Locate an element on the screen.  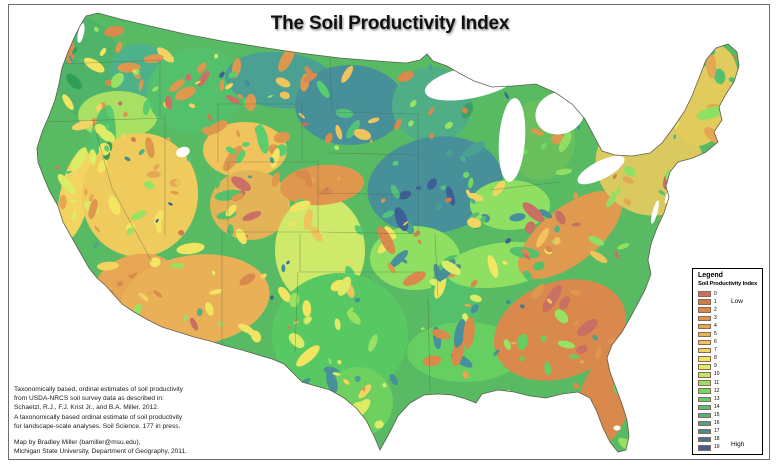
legend-row: 14 is located at coordinates (730, 407).